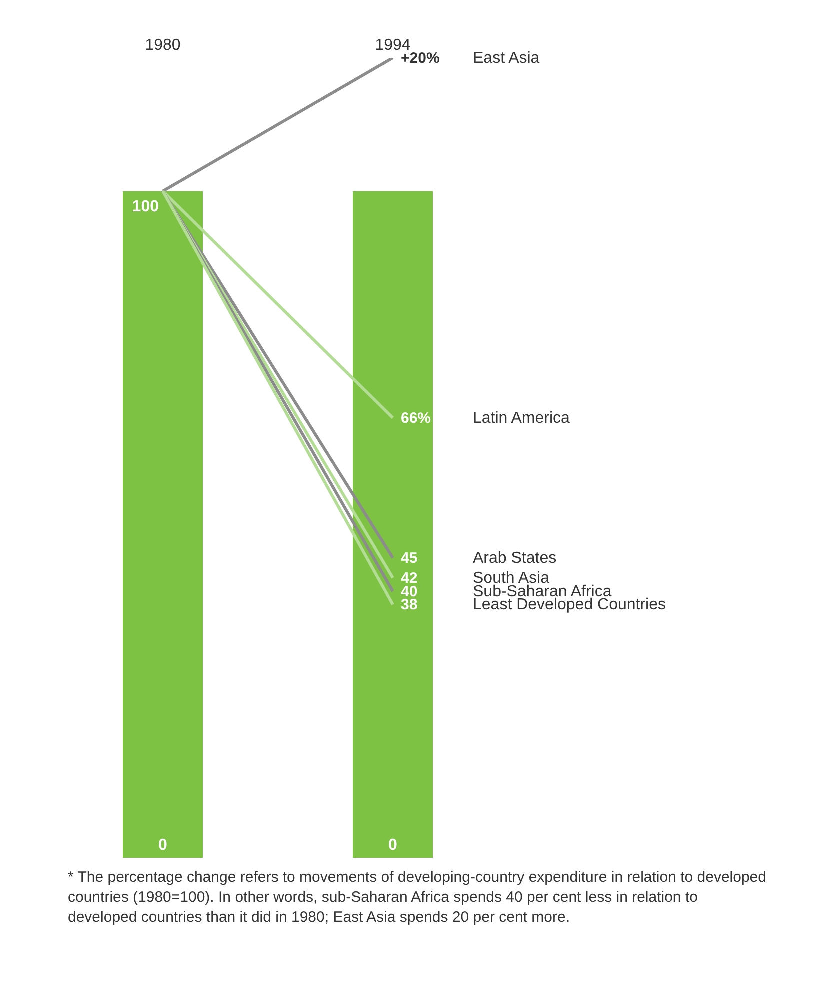 The height and width of the screenshot is (999, 820). What do you see at coordinates (506, 58) in the screenshot?
I see `text: East Asia` at bounding box center [506, 58].